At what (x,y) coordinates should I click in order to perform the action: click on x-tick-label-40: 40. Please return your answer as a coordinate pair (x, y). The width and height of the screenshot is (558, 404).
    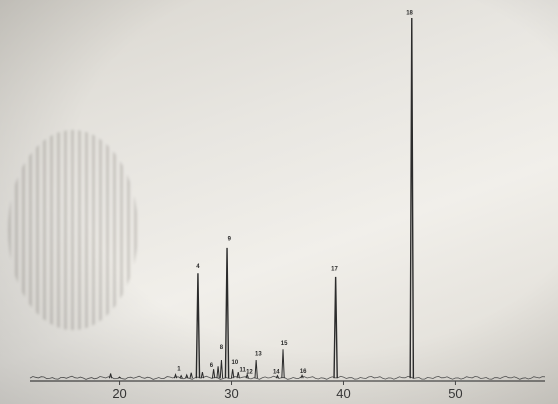
    Looking at the image, I should click on (343, 393).